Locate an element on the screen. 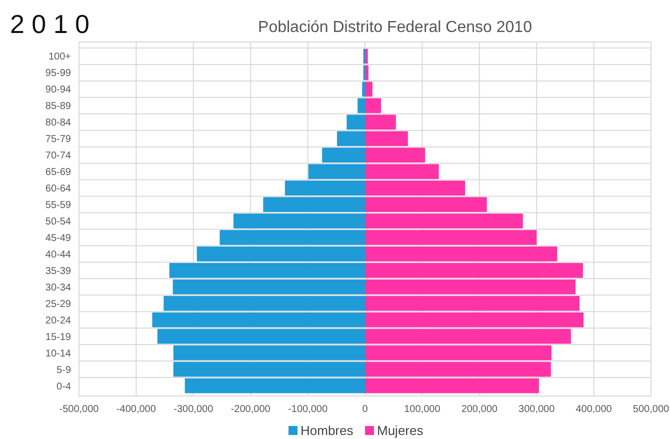 Image resolution: width=670 pixels, height=439 pixels. chart-title: Población Distrito Federal Censo 2010 is located at coordinates (395, 27).